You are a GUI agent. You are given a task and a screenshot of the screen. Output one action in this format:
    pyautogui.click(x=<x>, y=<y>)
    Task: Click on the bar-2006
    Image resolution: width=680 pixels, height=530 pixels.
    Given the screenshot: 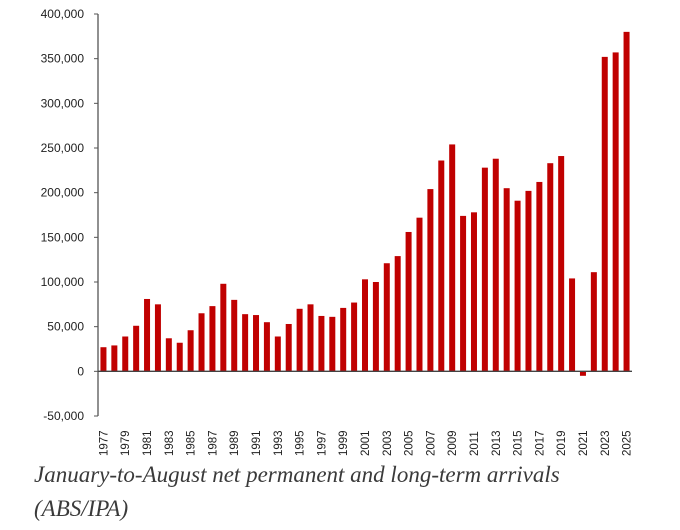 What is the action you would take?
    pyautogui.click(x=419, y=294)
    